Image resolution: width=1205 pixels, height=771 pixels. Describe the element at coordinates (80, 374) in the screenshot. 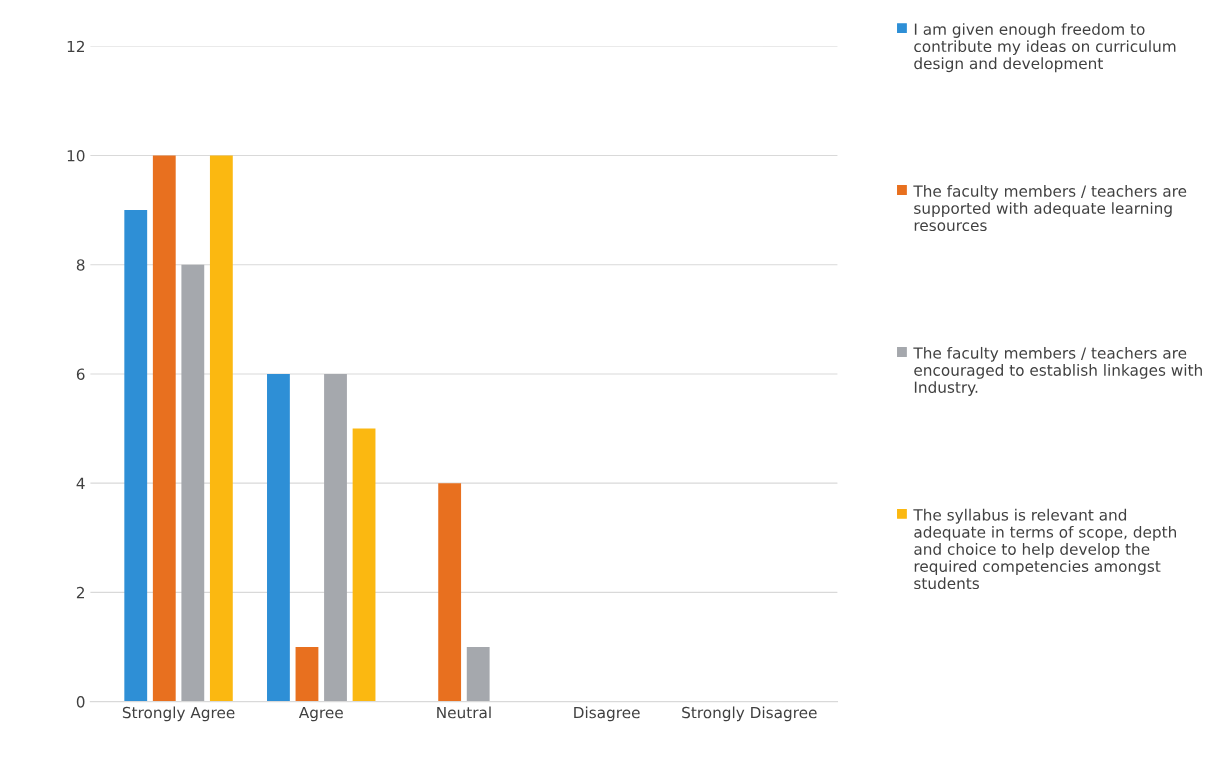

I see `y-tick-label: 6` at that location.